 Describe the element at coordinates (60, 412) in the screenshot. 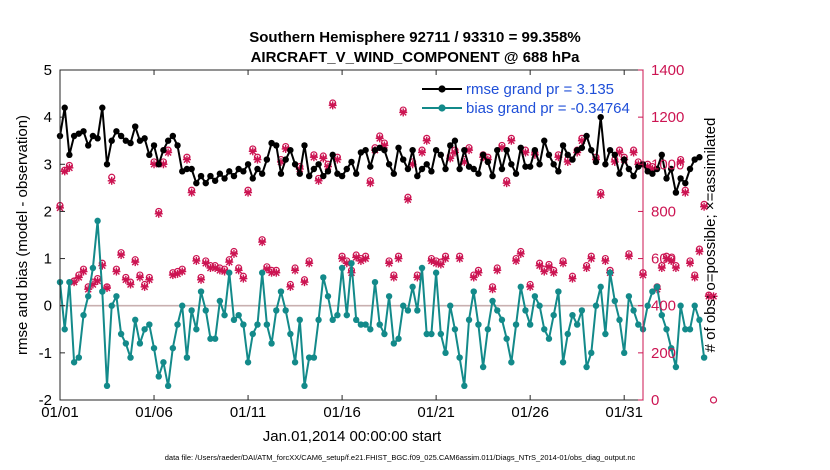

I see `x-tick-label: 01/01` at that location.